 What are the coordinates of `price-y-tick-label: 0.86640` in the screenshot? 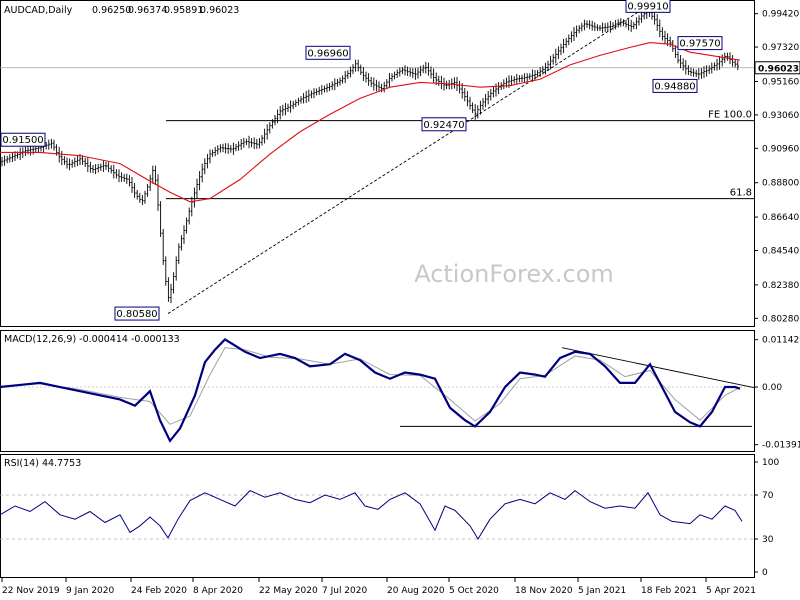 It's located at (780, 218).